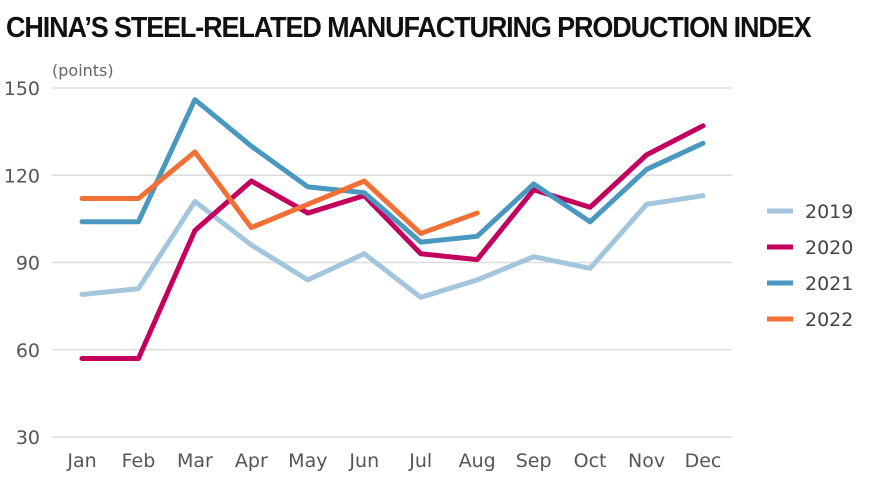 This screenshot has width=888, height=485. I want to click on x-tick-label: Jan, so click(81, 461).